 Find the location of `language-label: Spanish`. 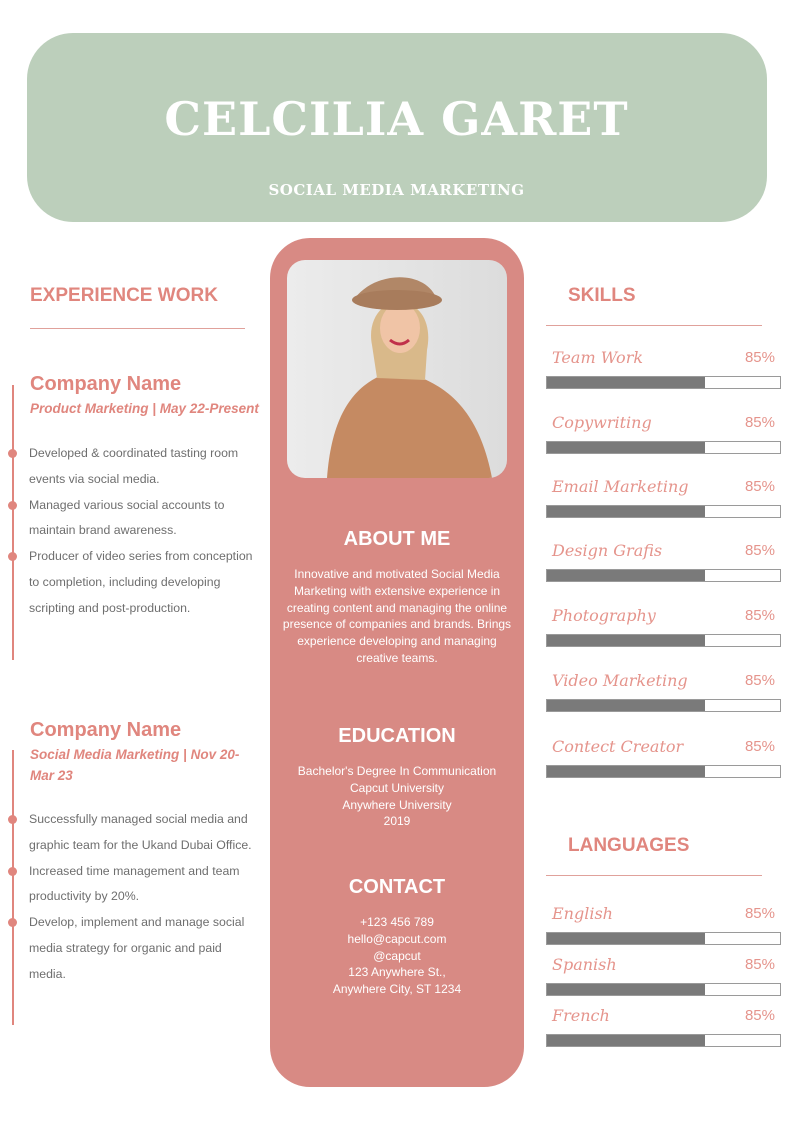

language-label: Spanish is located at coordinates (584, 964).